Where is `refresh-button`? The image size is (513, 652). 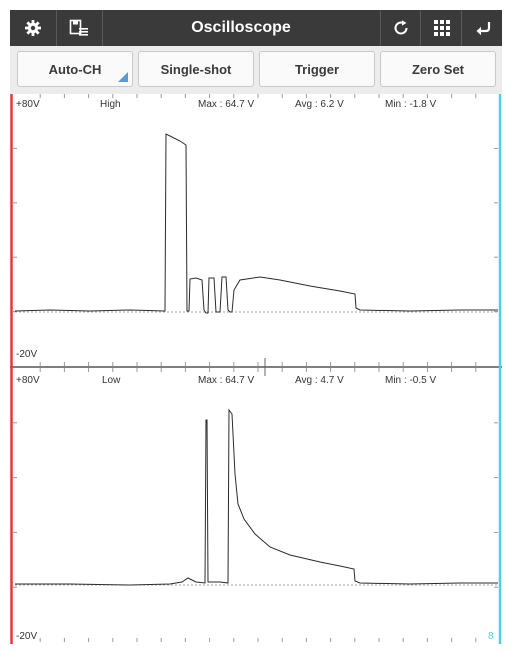 refresh-button is located at coordinates (400, 28).